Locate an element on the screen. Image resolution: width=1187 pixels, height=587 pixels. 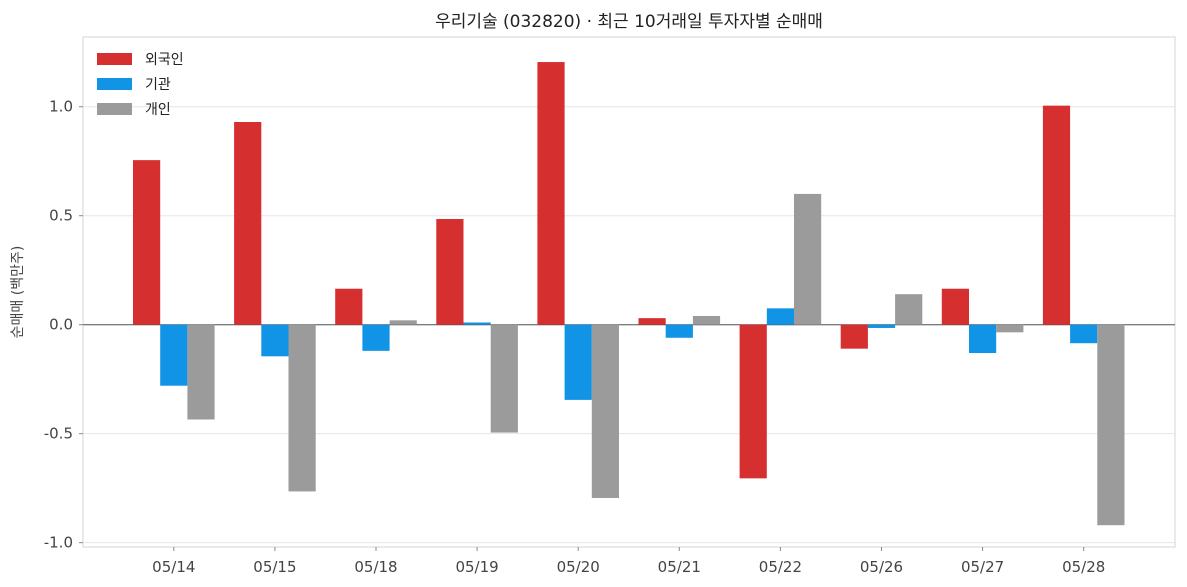
legend-label: 개인 is located at coordinates (158, 110).